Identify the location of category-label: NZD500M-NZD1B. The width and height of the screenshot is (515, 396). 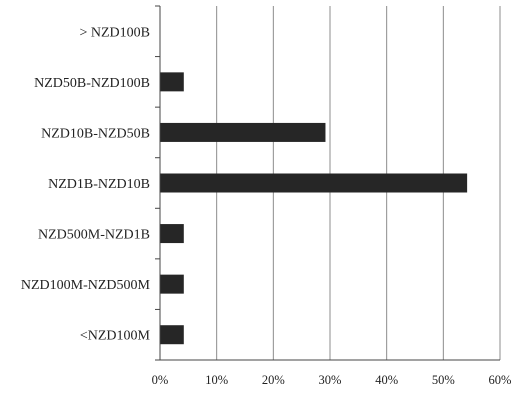
(94, 235).